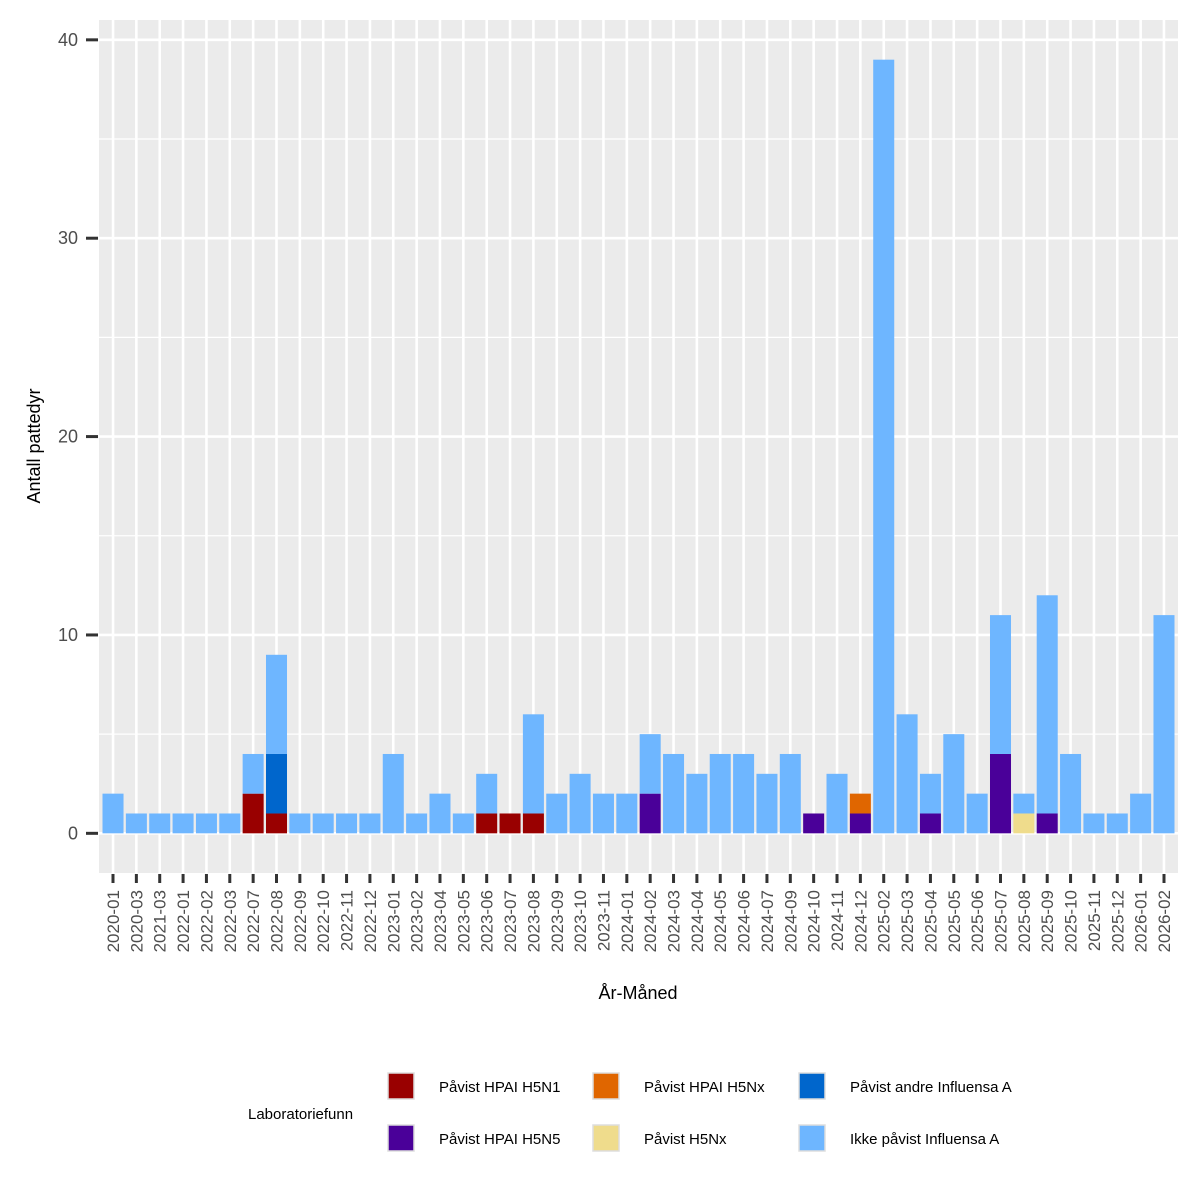  What do you see at coordinates (300, 1114) in the screenshot?
I see `legend-title: Laboratoriefunn` at bounding box center [300, 1114].